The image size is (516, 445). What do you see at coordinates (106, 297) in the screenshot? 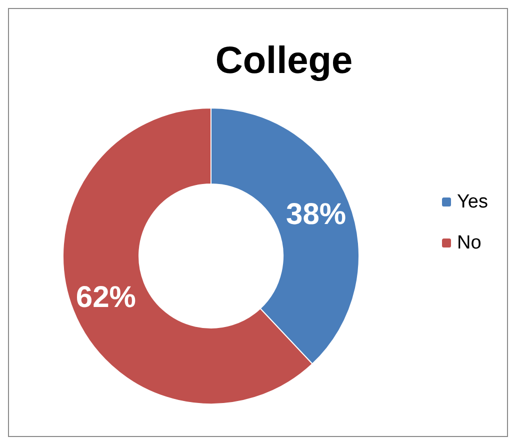
I see `data-label: 62%` at bounding box center [106, 297].